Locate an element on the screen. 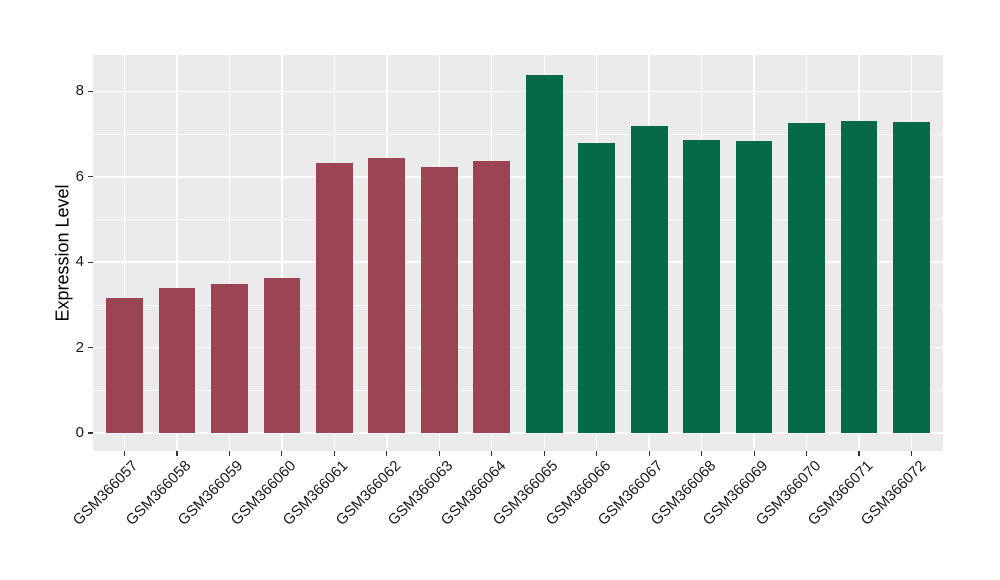 This screenshot has height=580, width=1000. gridline-minor-y5 is located at coordinates (518, 219).